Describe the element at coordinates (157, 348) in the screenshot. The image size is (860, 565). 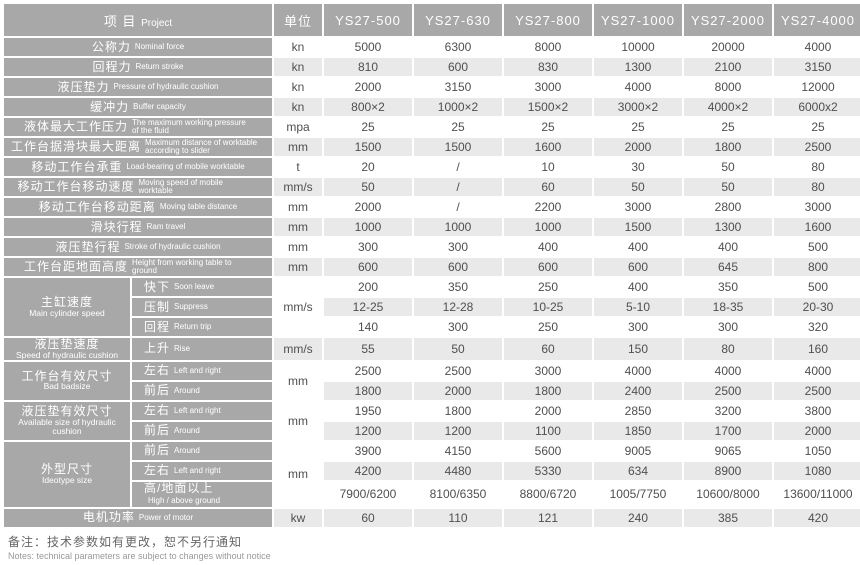
I see `row-label-zh: 上升` at that location.